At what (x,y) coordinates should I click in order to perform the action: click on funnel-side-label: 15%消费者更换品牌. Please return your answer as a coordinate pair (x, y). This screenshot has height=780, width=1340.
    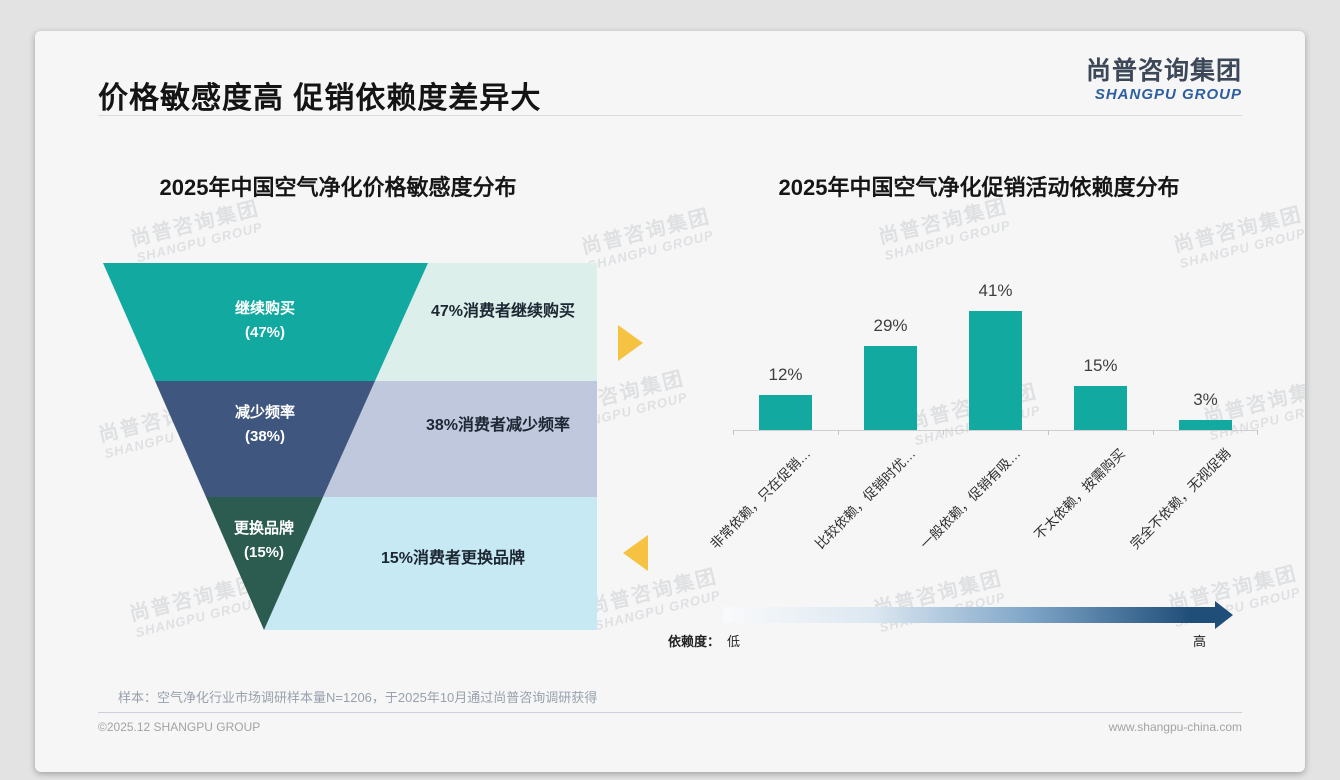
    Looking at the image, I should click on (453, 557).